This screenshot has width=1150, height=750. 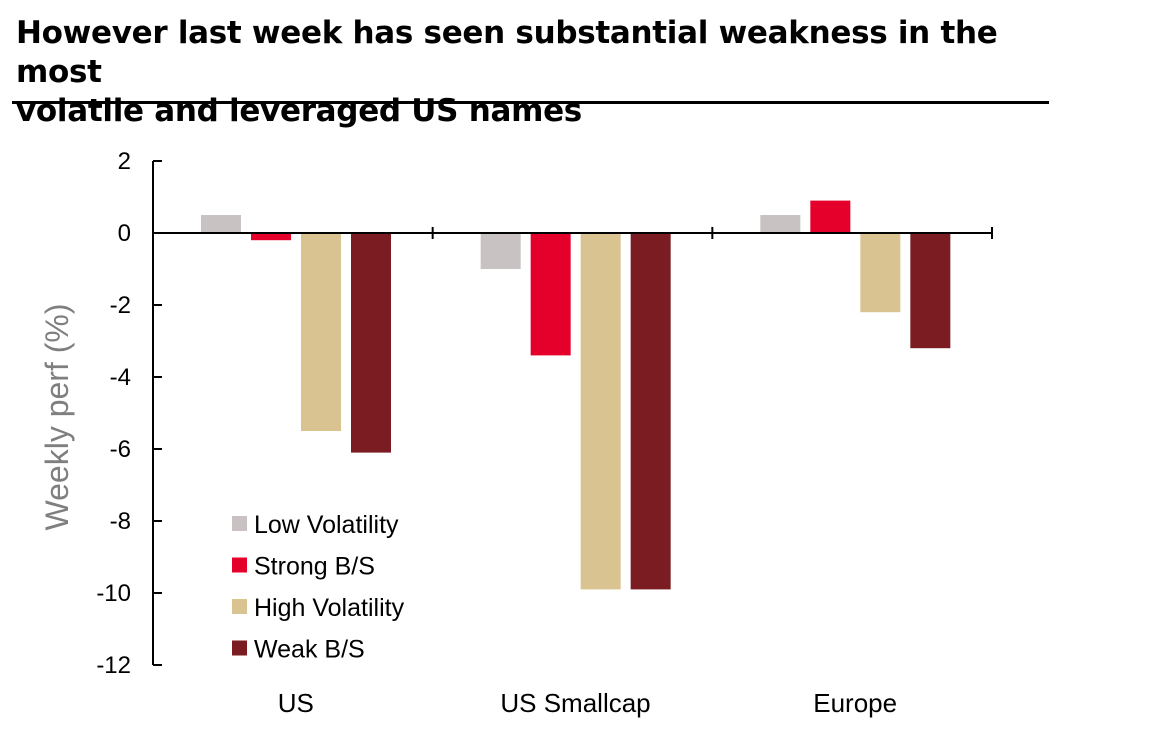 I want to click on bar-low-volatility-us-smallcap, so click(x=500, y=251).